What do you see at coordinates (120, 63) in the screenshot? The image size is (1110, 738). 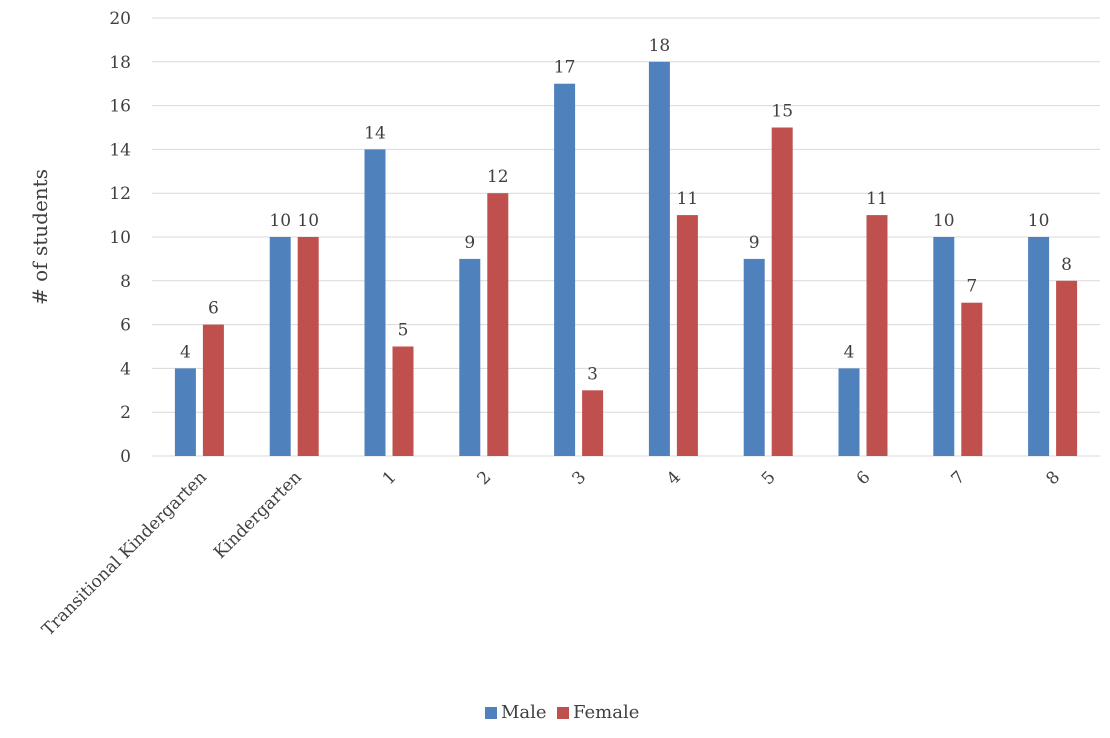 I see `y-tick-label: 18` at bounding box center [120, 63].